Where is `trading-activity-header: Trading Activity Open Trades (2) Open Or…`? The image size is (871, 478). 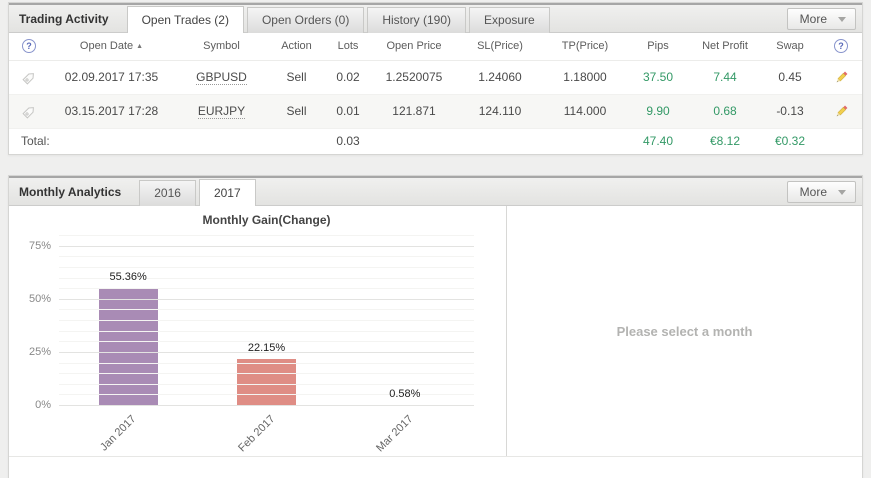
trading-activity-header: Trading Activity Open Trades (2) Open Or… is located at coordinates (435, 18).